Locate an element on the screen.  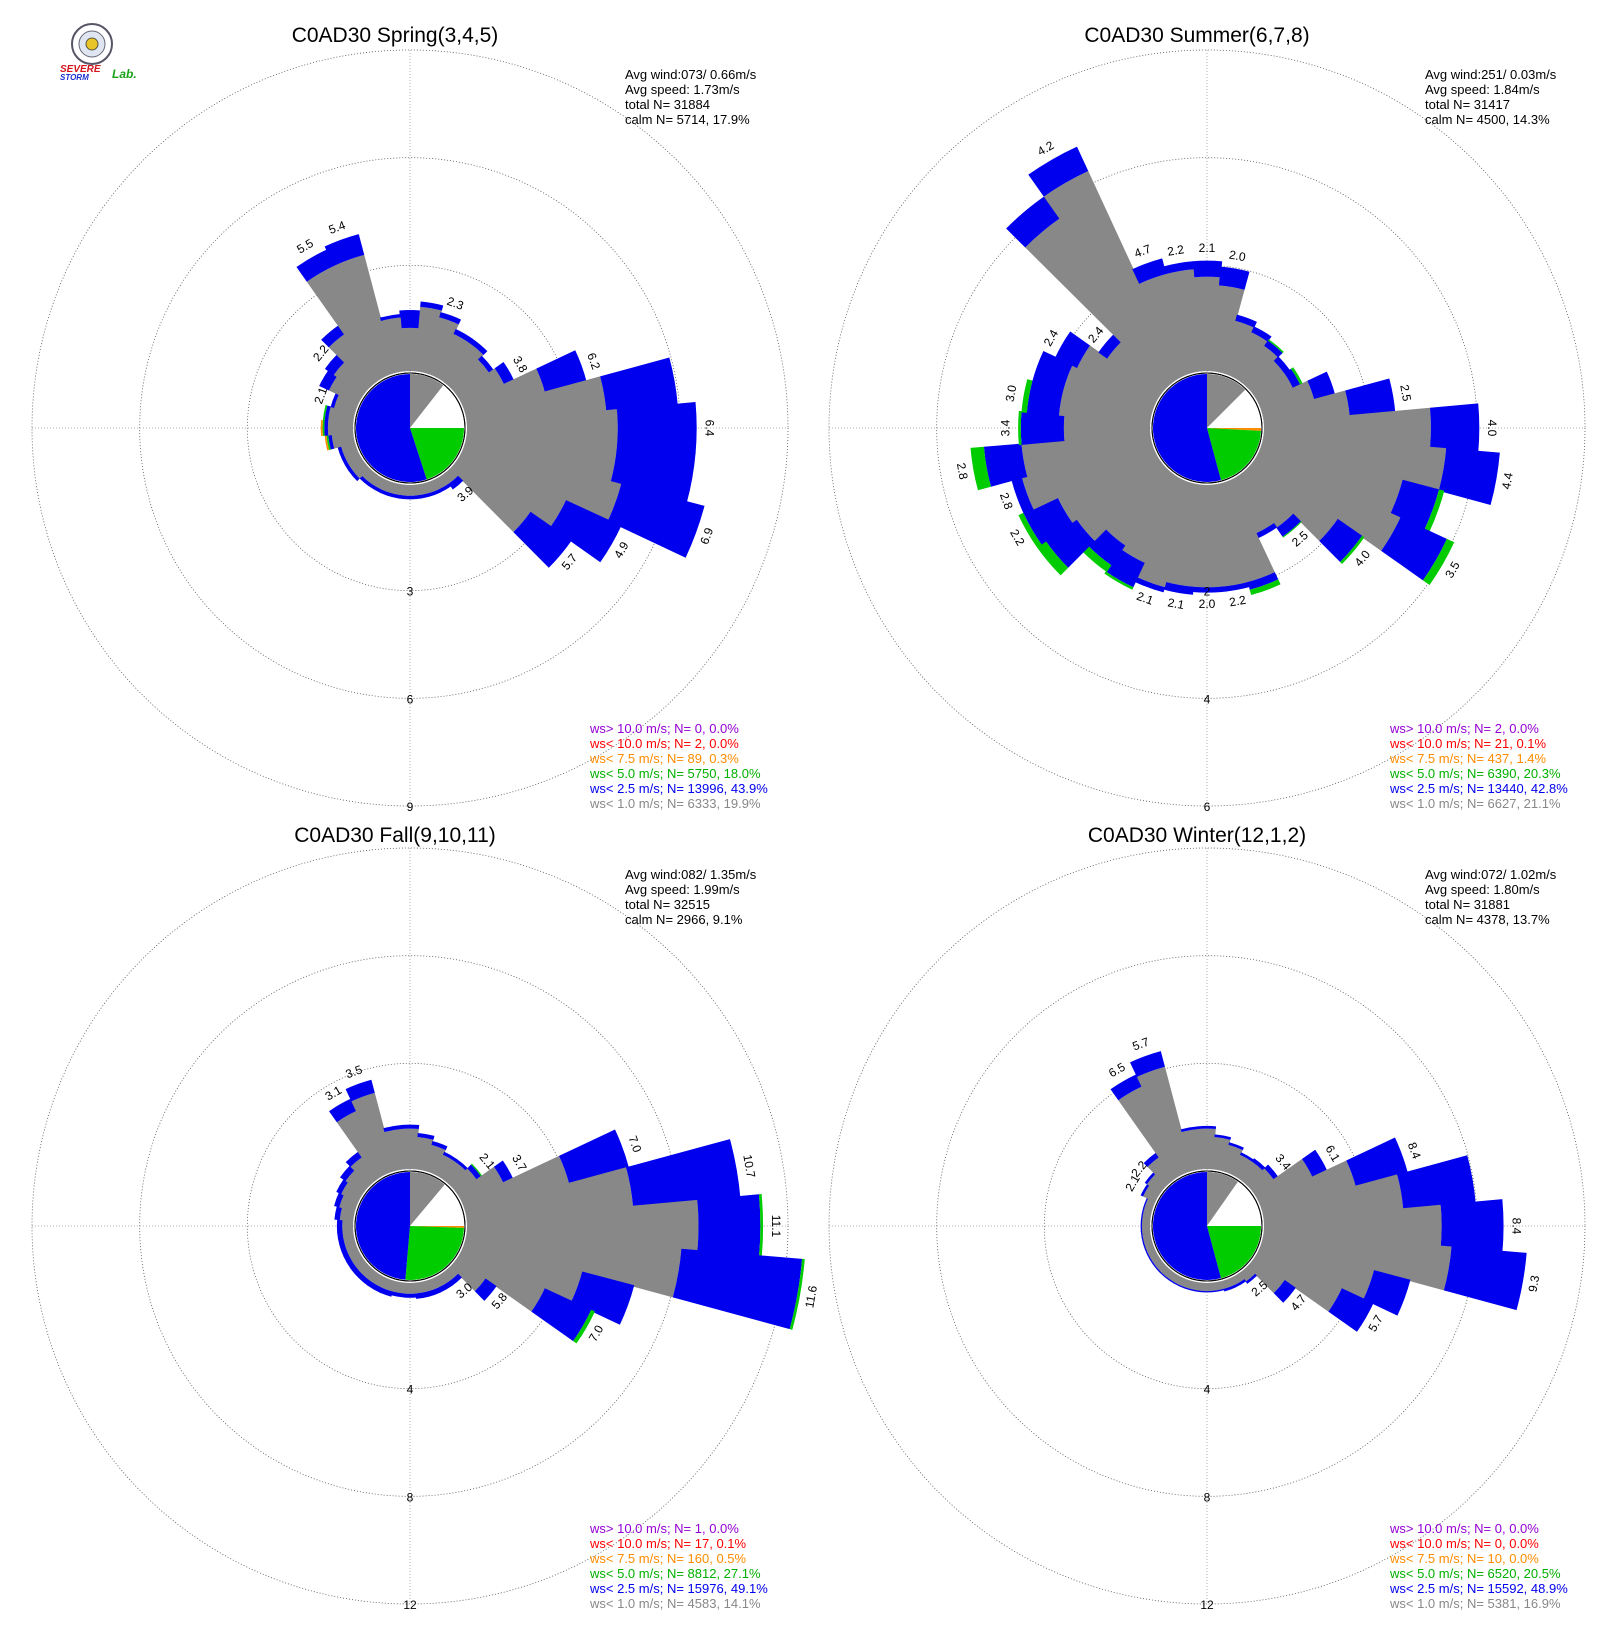
bar-value-label: 2.4 is located at coordinates (1051, 338).